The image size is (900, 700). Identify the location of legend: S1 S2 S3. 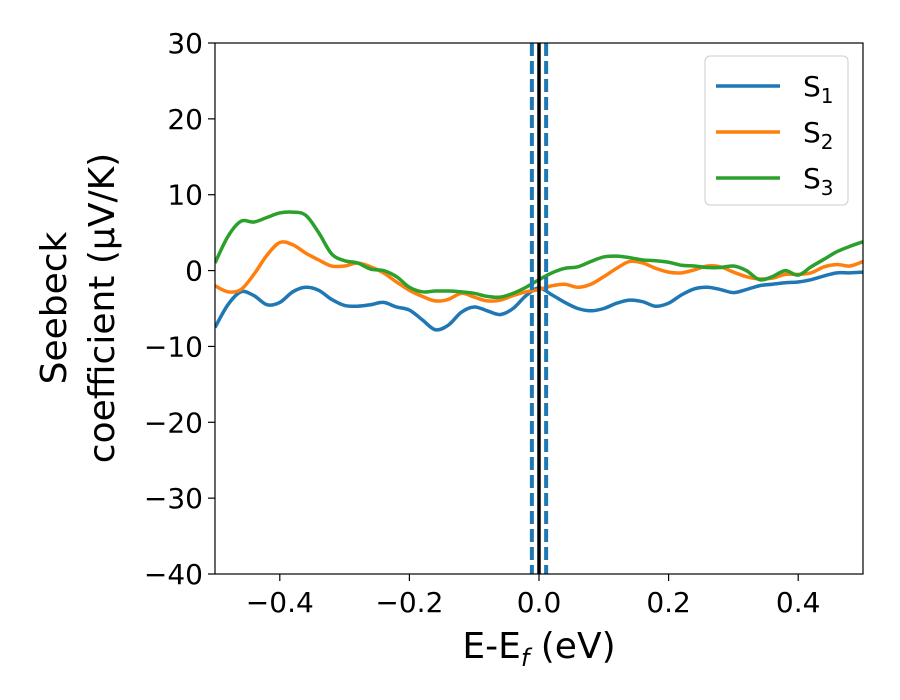
(776, 130).